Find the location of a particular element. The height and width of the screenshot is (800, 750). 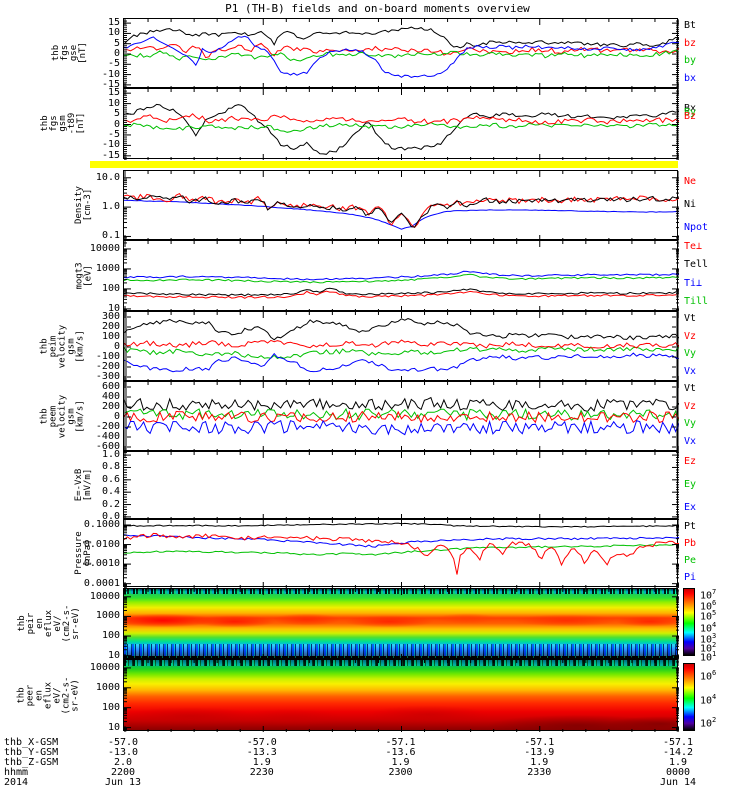

series-pressure-Pb is located at coordinates (401, 553).